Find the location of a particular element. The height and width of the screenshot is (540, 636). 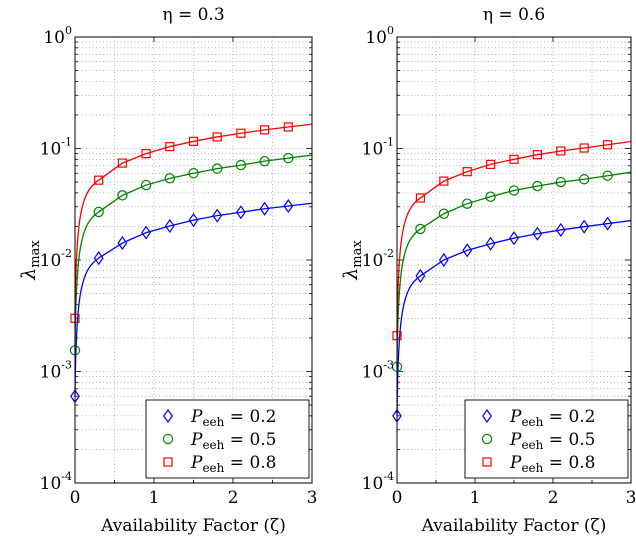

legend-value: = 0.5 is located at coordinates (250, 440).